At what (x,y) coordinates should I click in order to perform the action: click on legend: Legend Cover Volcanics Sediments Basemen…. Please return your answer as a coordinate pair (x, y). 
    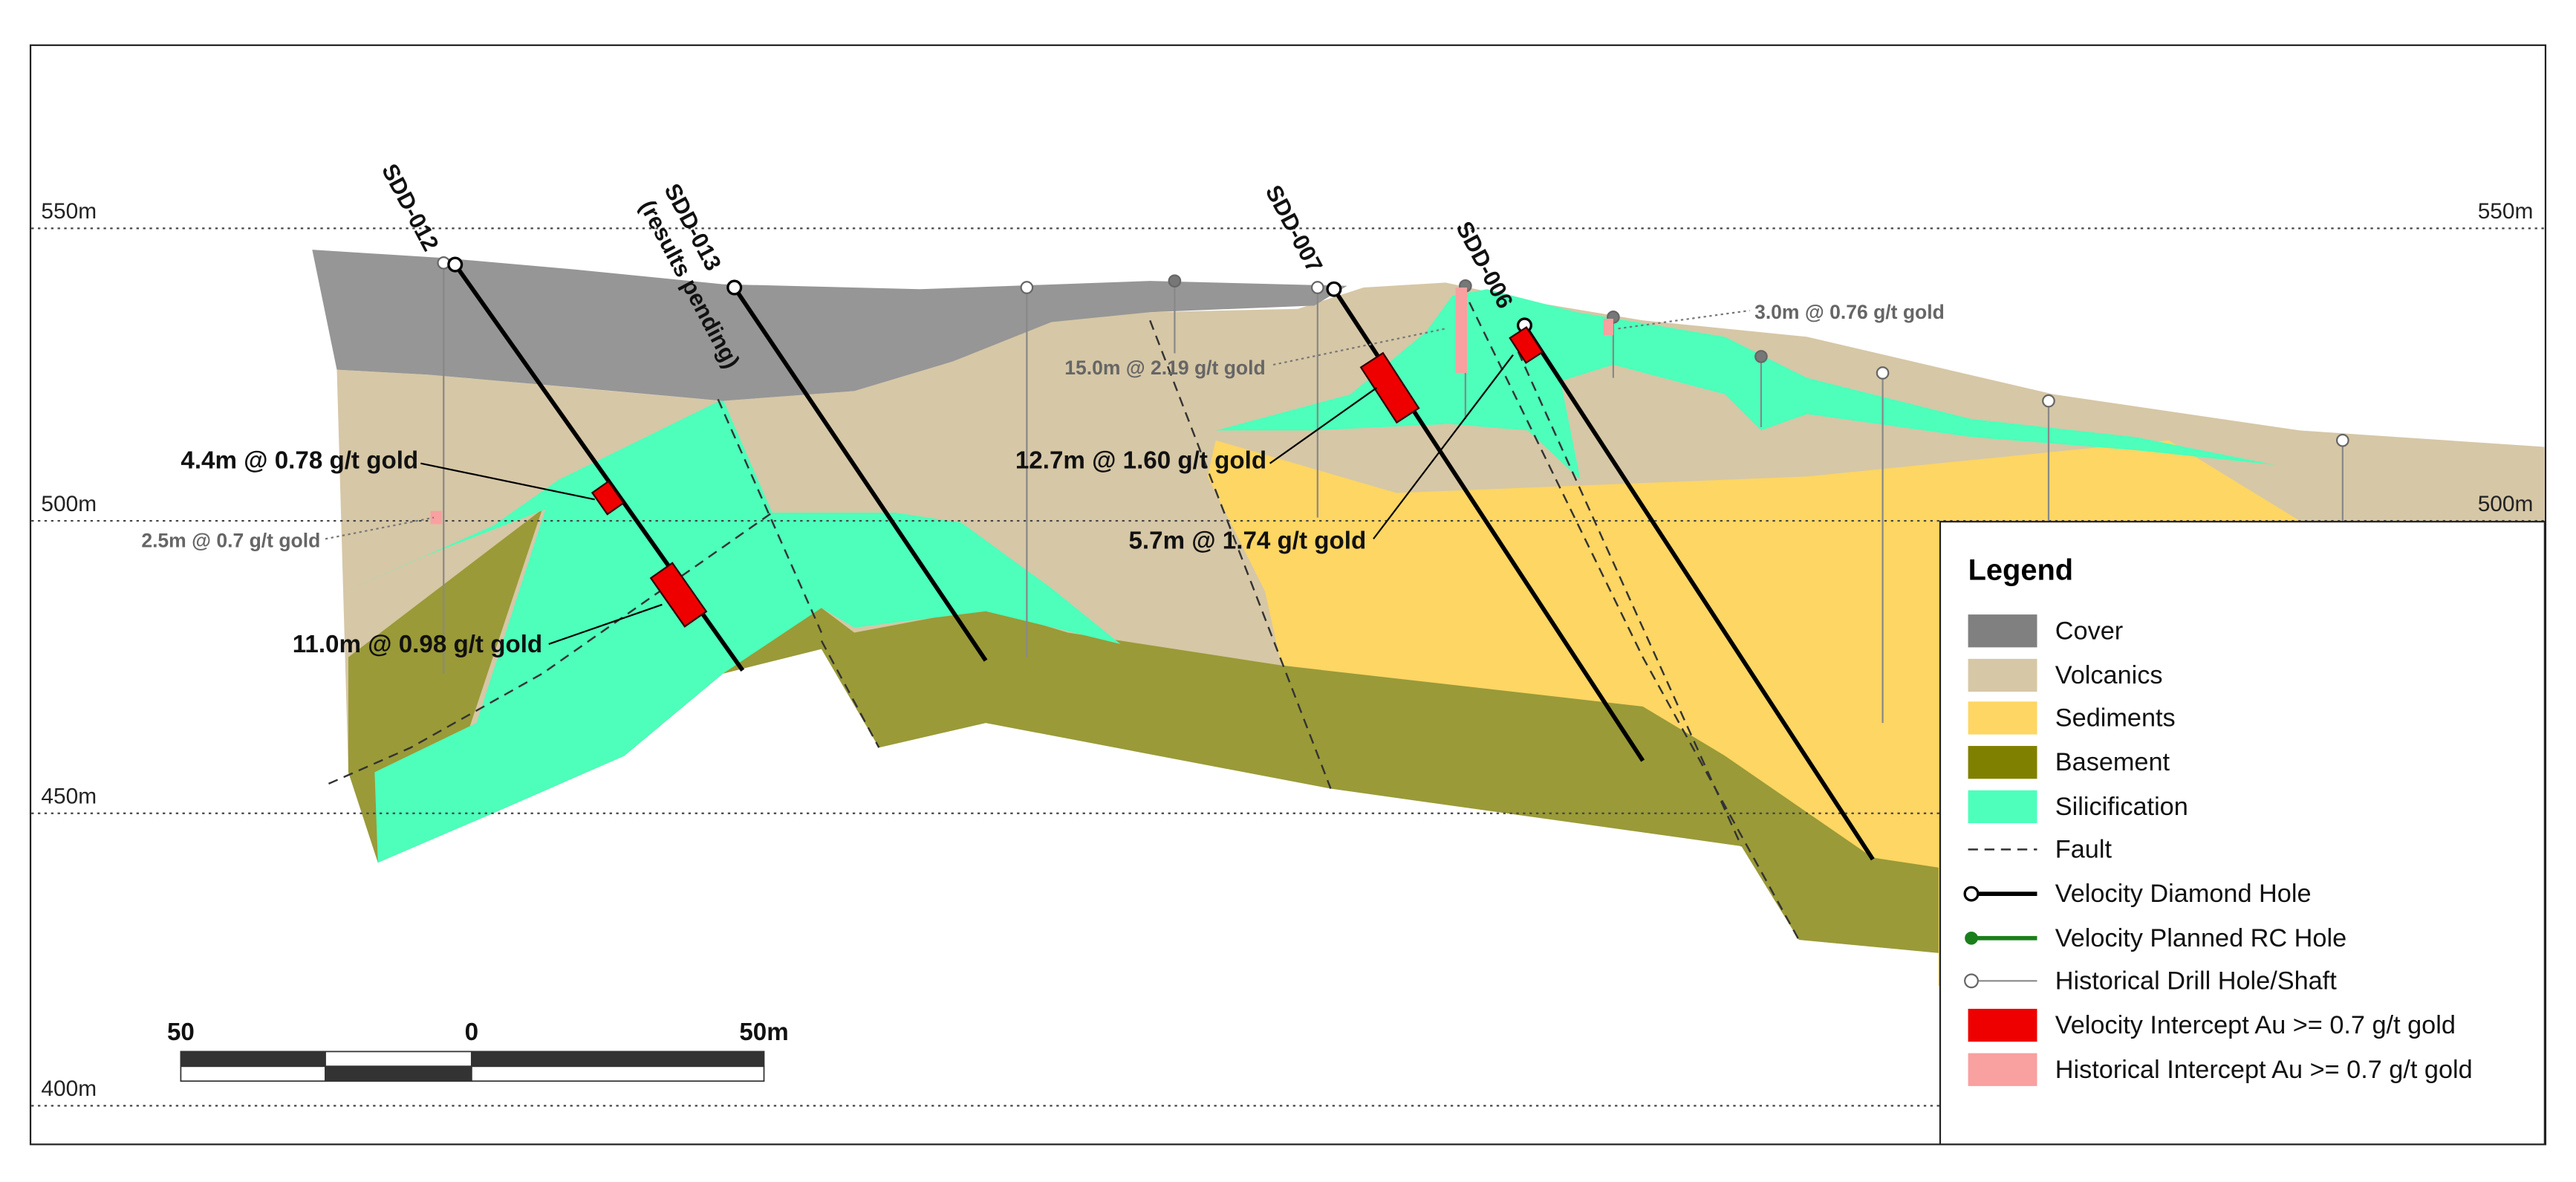
    Looking at the image, I should click on (2242, 833).